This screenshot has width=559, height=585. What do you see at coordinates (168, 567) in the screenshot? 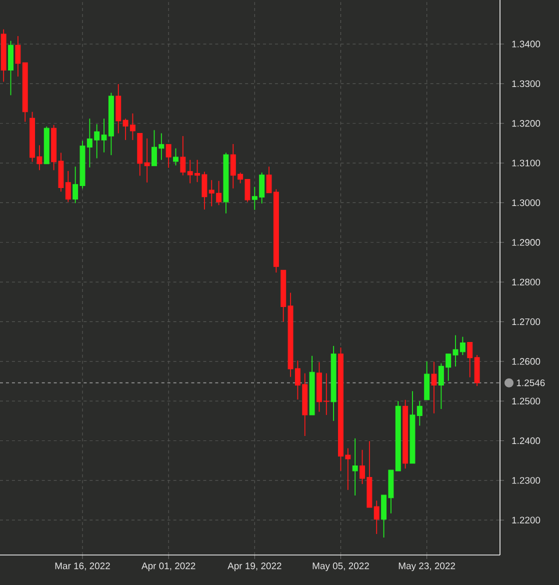
I see `x-tick-label: Apr 01, 2022` at bounding box center [168, 567].